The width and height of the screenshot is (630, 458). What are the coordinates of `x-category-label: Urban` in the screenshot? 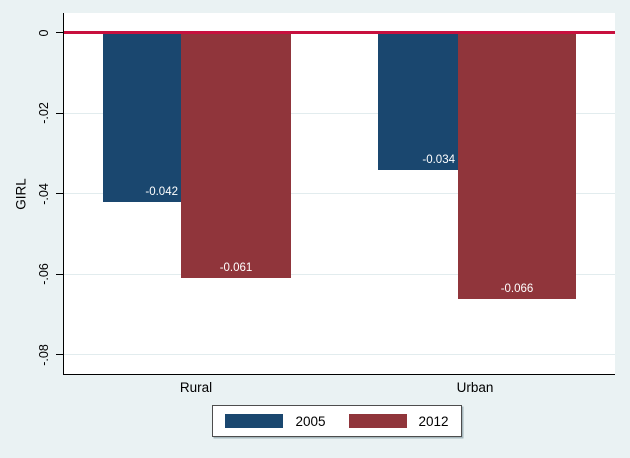 It's located at (475, 387).